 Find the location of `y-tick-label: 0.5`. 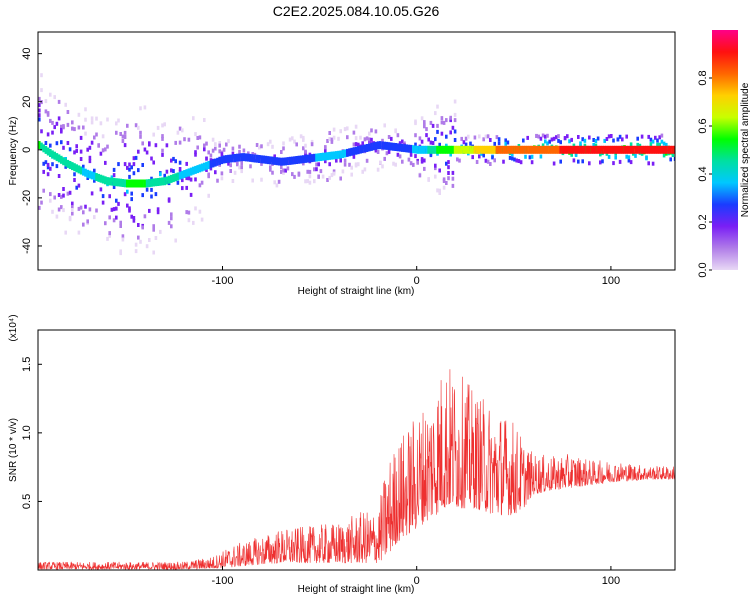

y-tick-label: 0.5 is located at coordinates (27, 501).